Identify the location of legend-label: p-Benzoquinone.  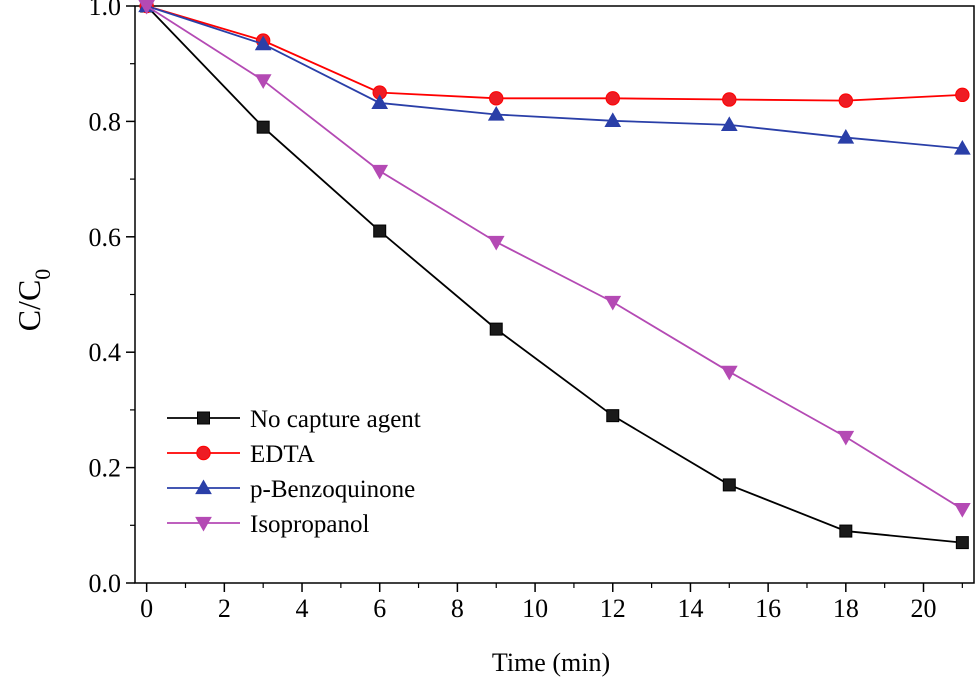
(332, 489).